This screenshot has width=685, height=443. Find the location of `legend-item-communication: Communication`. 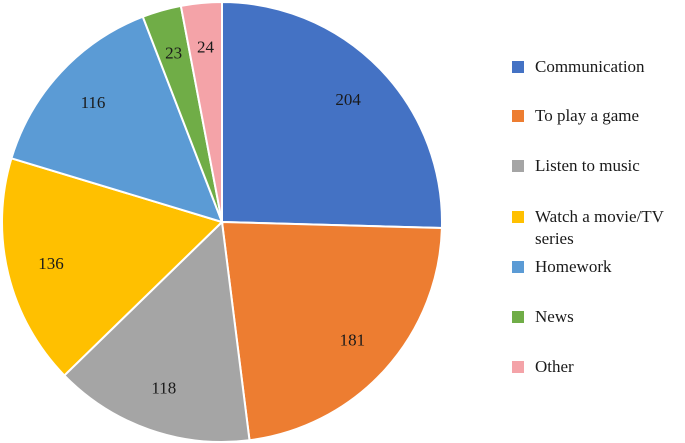

legend-item-communication: Communication is located at coordinates (597, 67).